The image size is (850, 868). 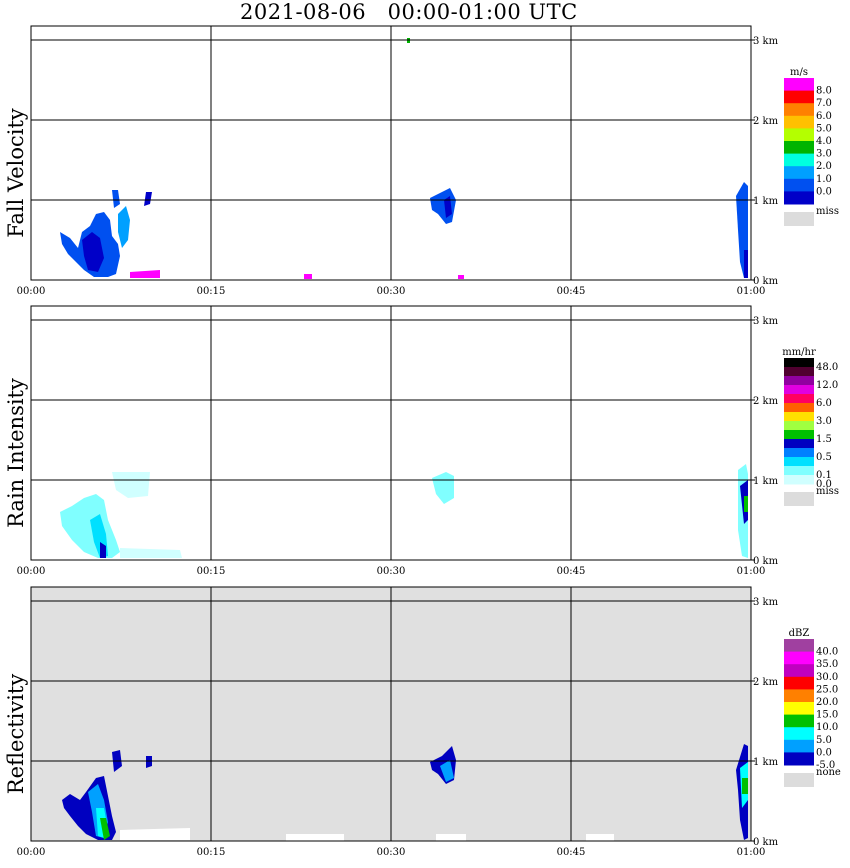 What do you see at coordinates (827, 652) in the screenshot?
I see `colorbar-label: 40.0` at bounding box center [827, 652].